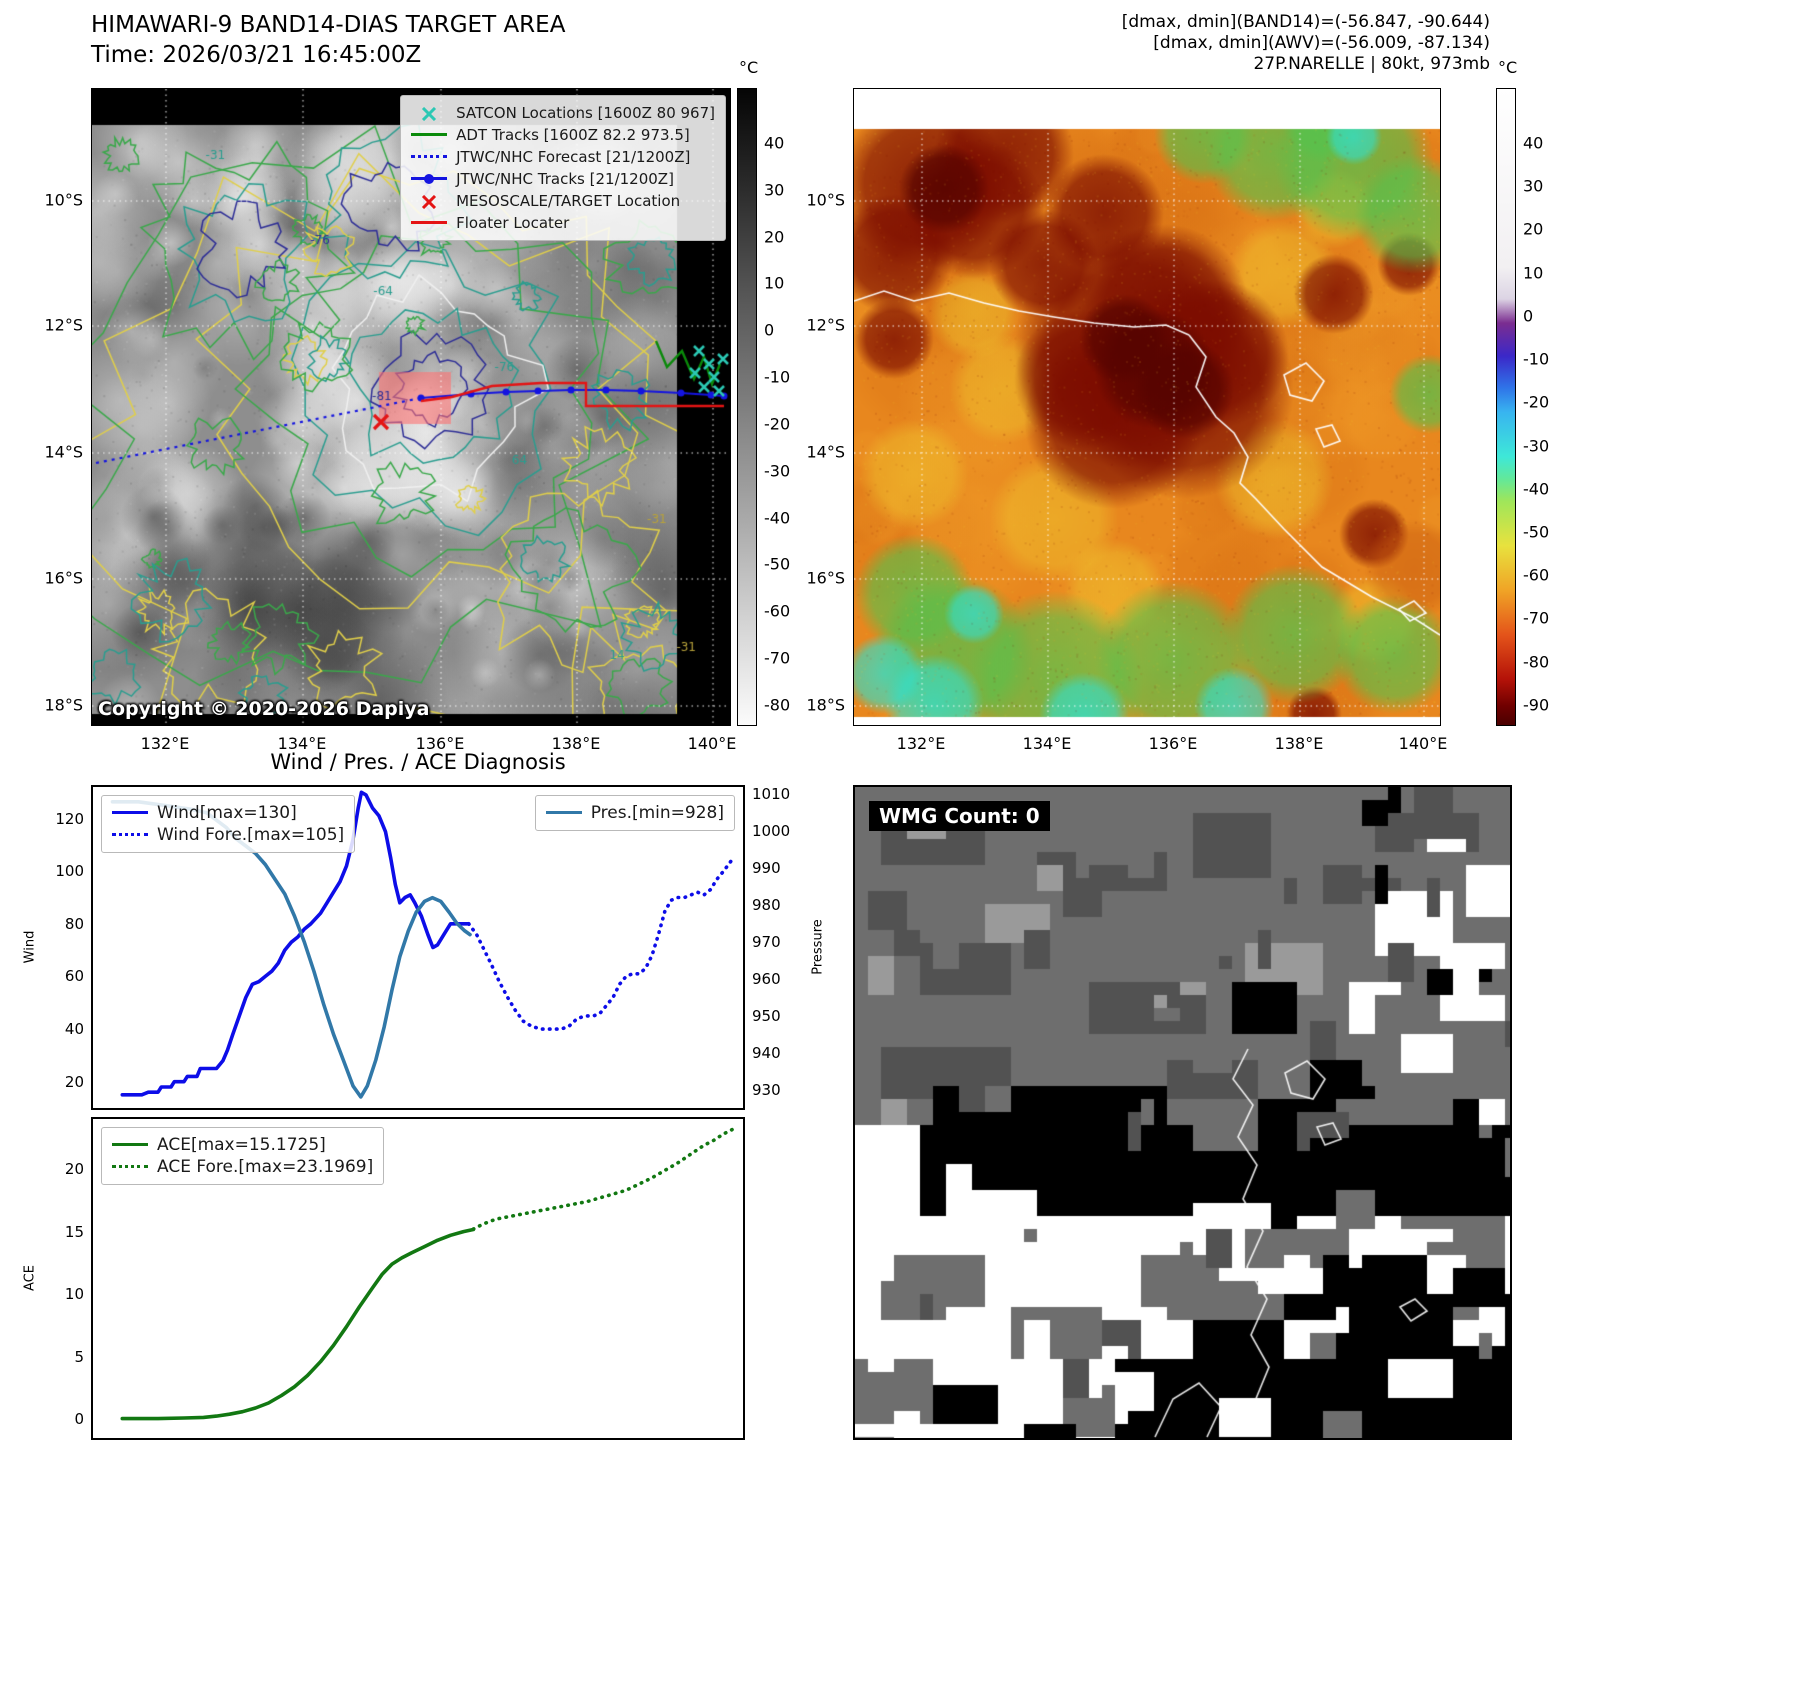 The image size is (1797, 1690). Describe the element at coordinates (264, 709) in the screenshot. I see `copyright: Copyright © 2020-2026 Dapiya` at that location.